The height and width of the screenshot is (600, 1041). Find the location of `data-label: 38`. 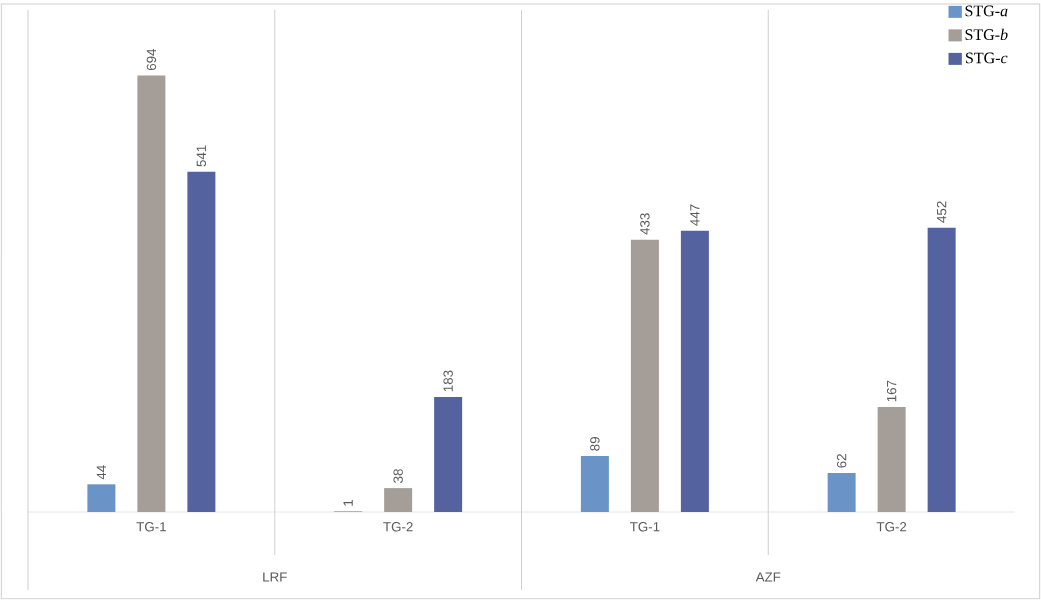

data-label: 38 is located at coordinates (398, 476).